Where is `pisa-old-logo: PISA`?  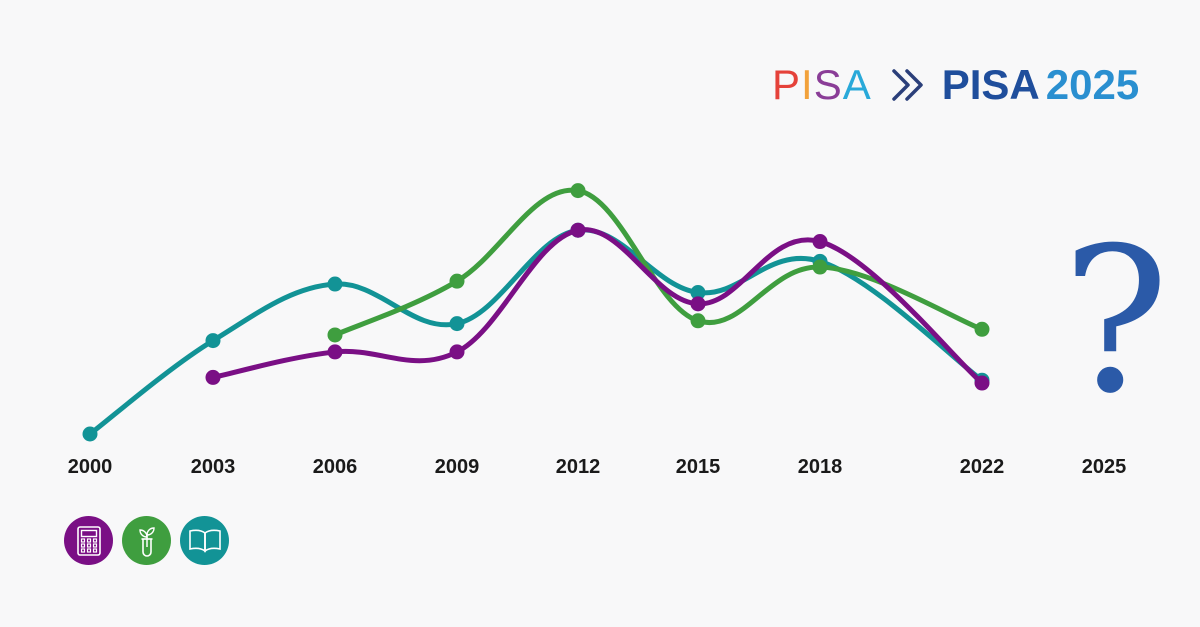 pisa-old-logo: PISA is located at coordinates (822, 85).